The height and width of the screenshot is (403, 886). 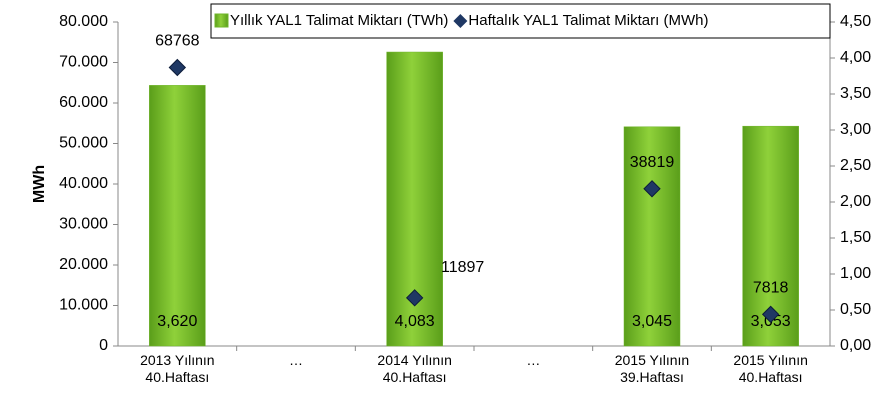 I want to click on bar-value-label: 3,045, so click(x=652, y=321).